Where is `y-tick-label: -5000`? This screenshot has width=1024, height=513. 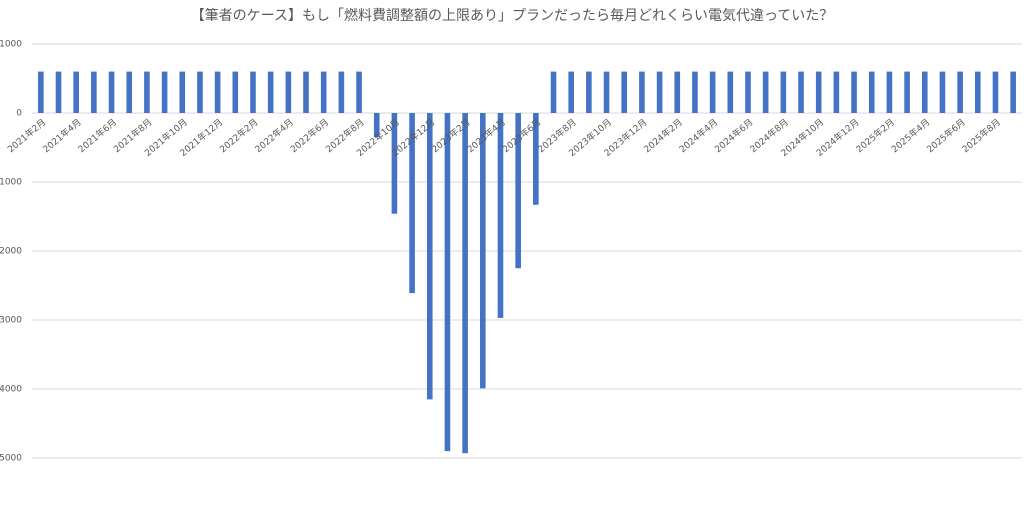 y-tick-label: -5000 is located at coordinates (11, 459).